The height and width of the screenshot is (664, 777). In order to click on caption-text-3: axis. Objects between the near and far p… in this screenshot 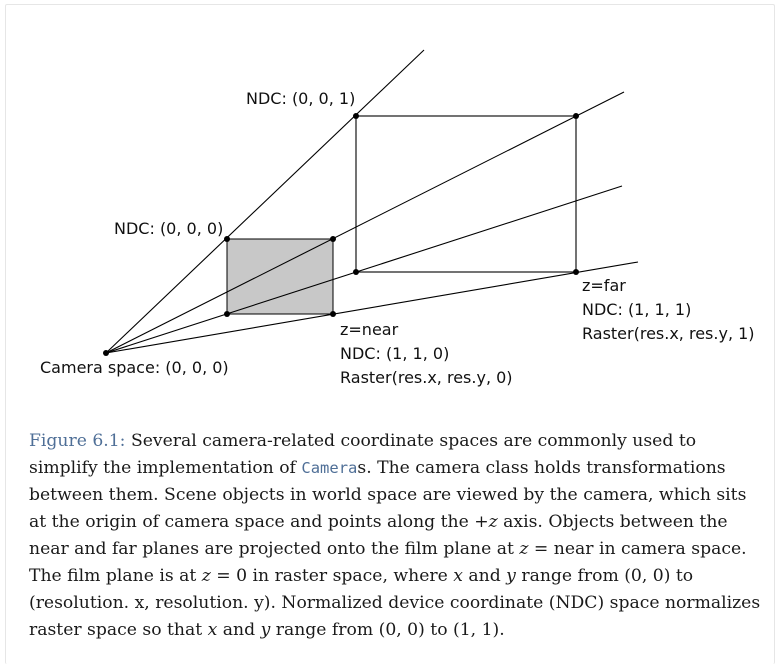, I will do `click(378, 535)`.